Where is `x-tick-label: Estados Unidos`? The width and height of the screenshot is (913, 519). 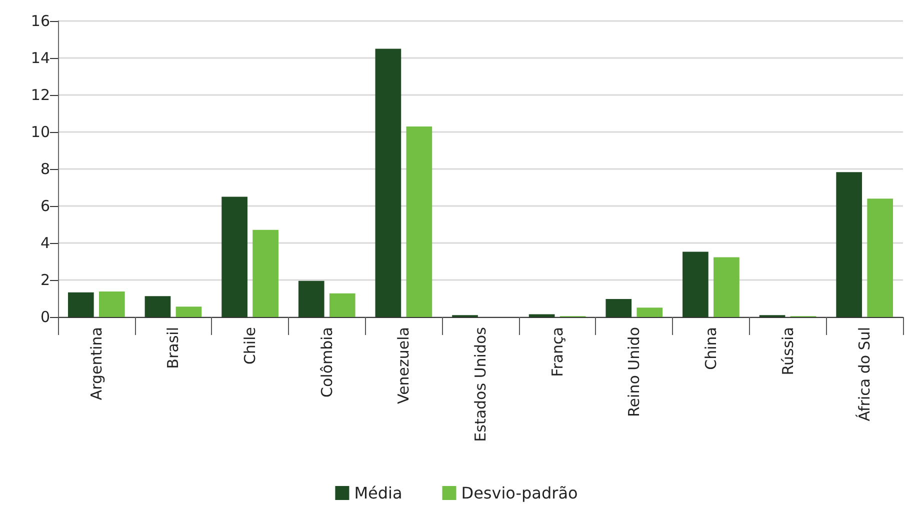
x-tick-label: Estados Unidos is located at coordinates (481, 384).